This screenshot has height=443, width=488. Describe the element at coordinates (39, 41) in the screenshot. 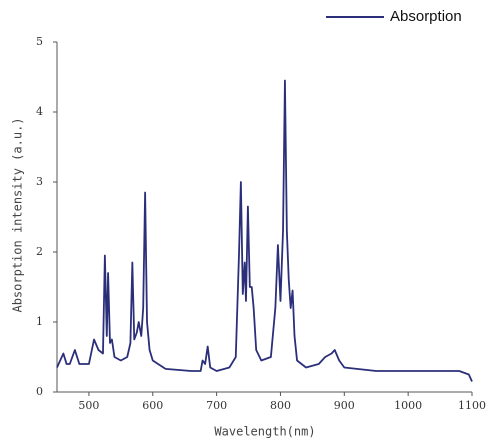

I see `y-tick-label: 5` at that location.